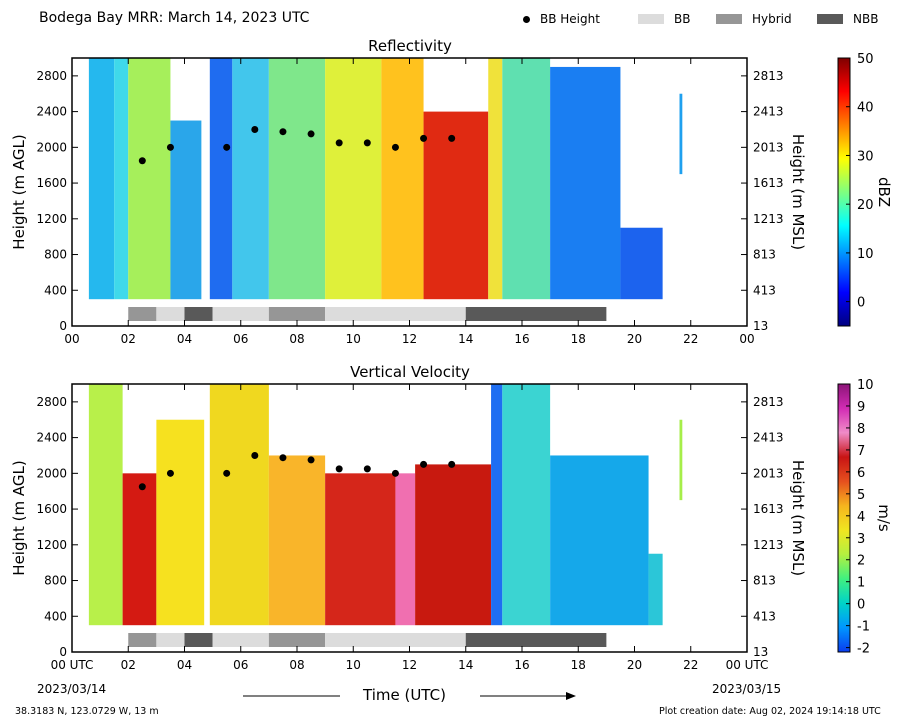 This screenshot has width=900, height=725. Describe the element at coordinates (682, 19) in the screenshot. I see `legend-label: BB` at that location.